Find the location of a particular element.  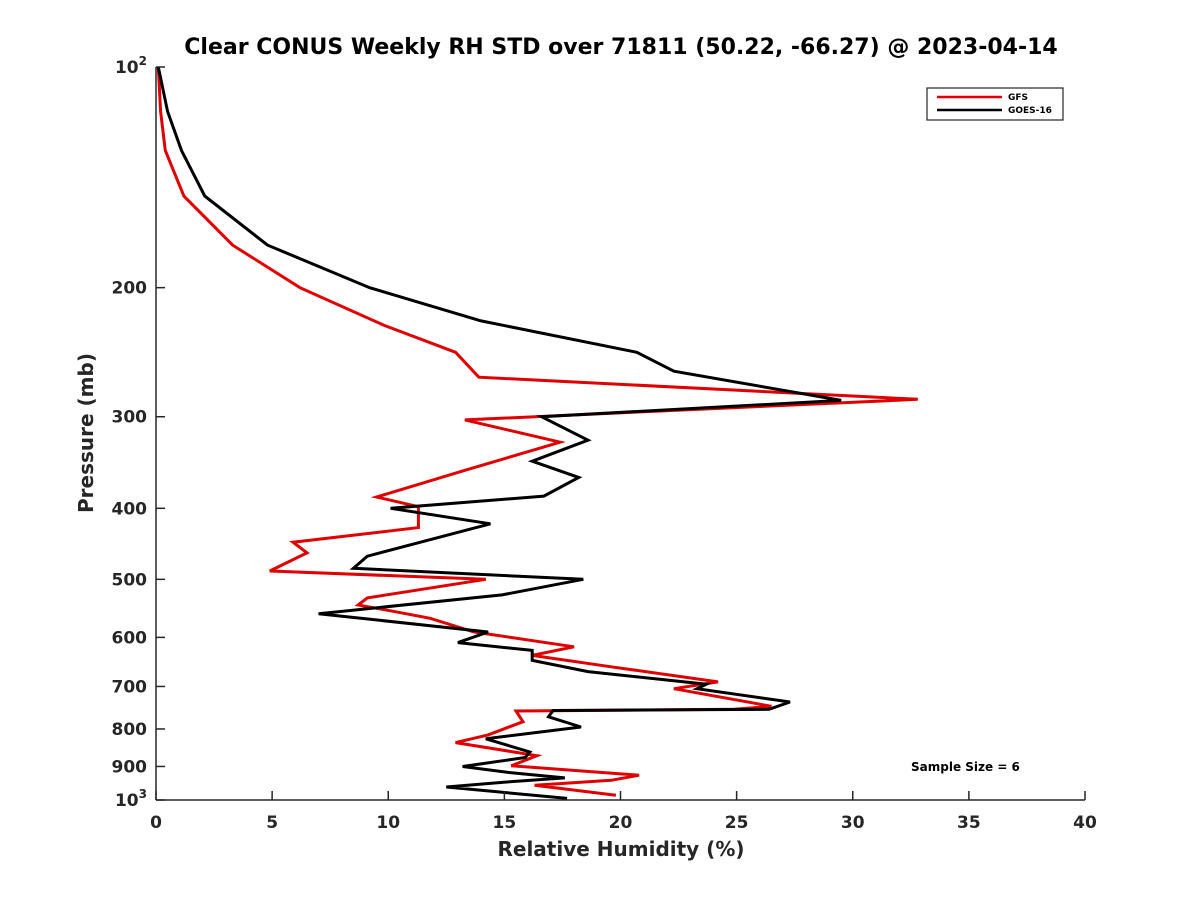

y-axis-label: Pressure (mb) is located at coordinates (86, 433).